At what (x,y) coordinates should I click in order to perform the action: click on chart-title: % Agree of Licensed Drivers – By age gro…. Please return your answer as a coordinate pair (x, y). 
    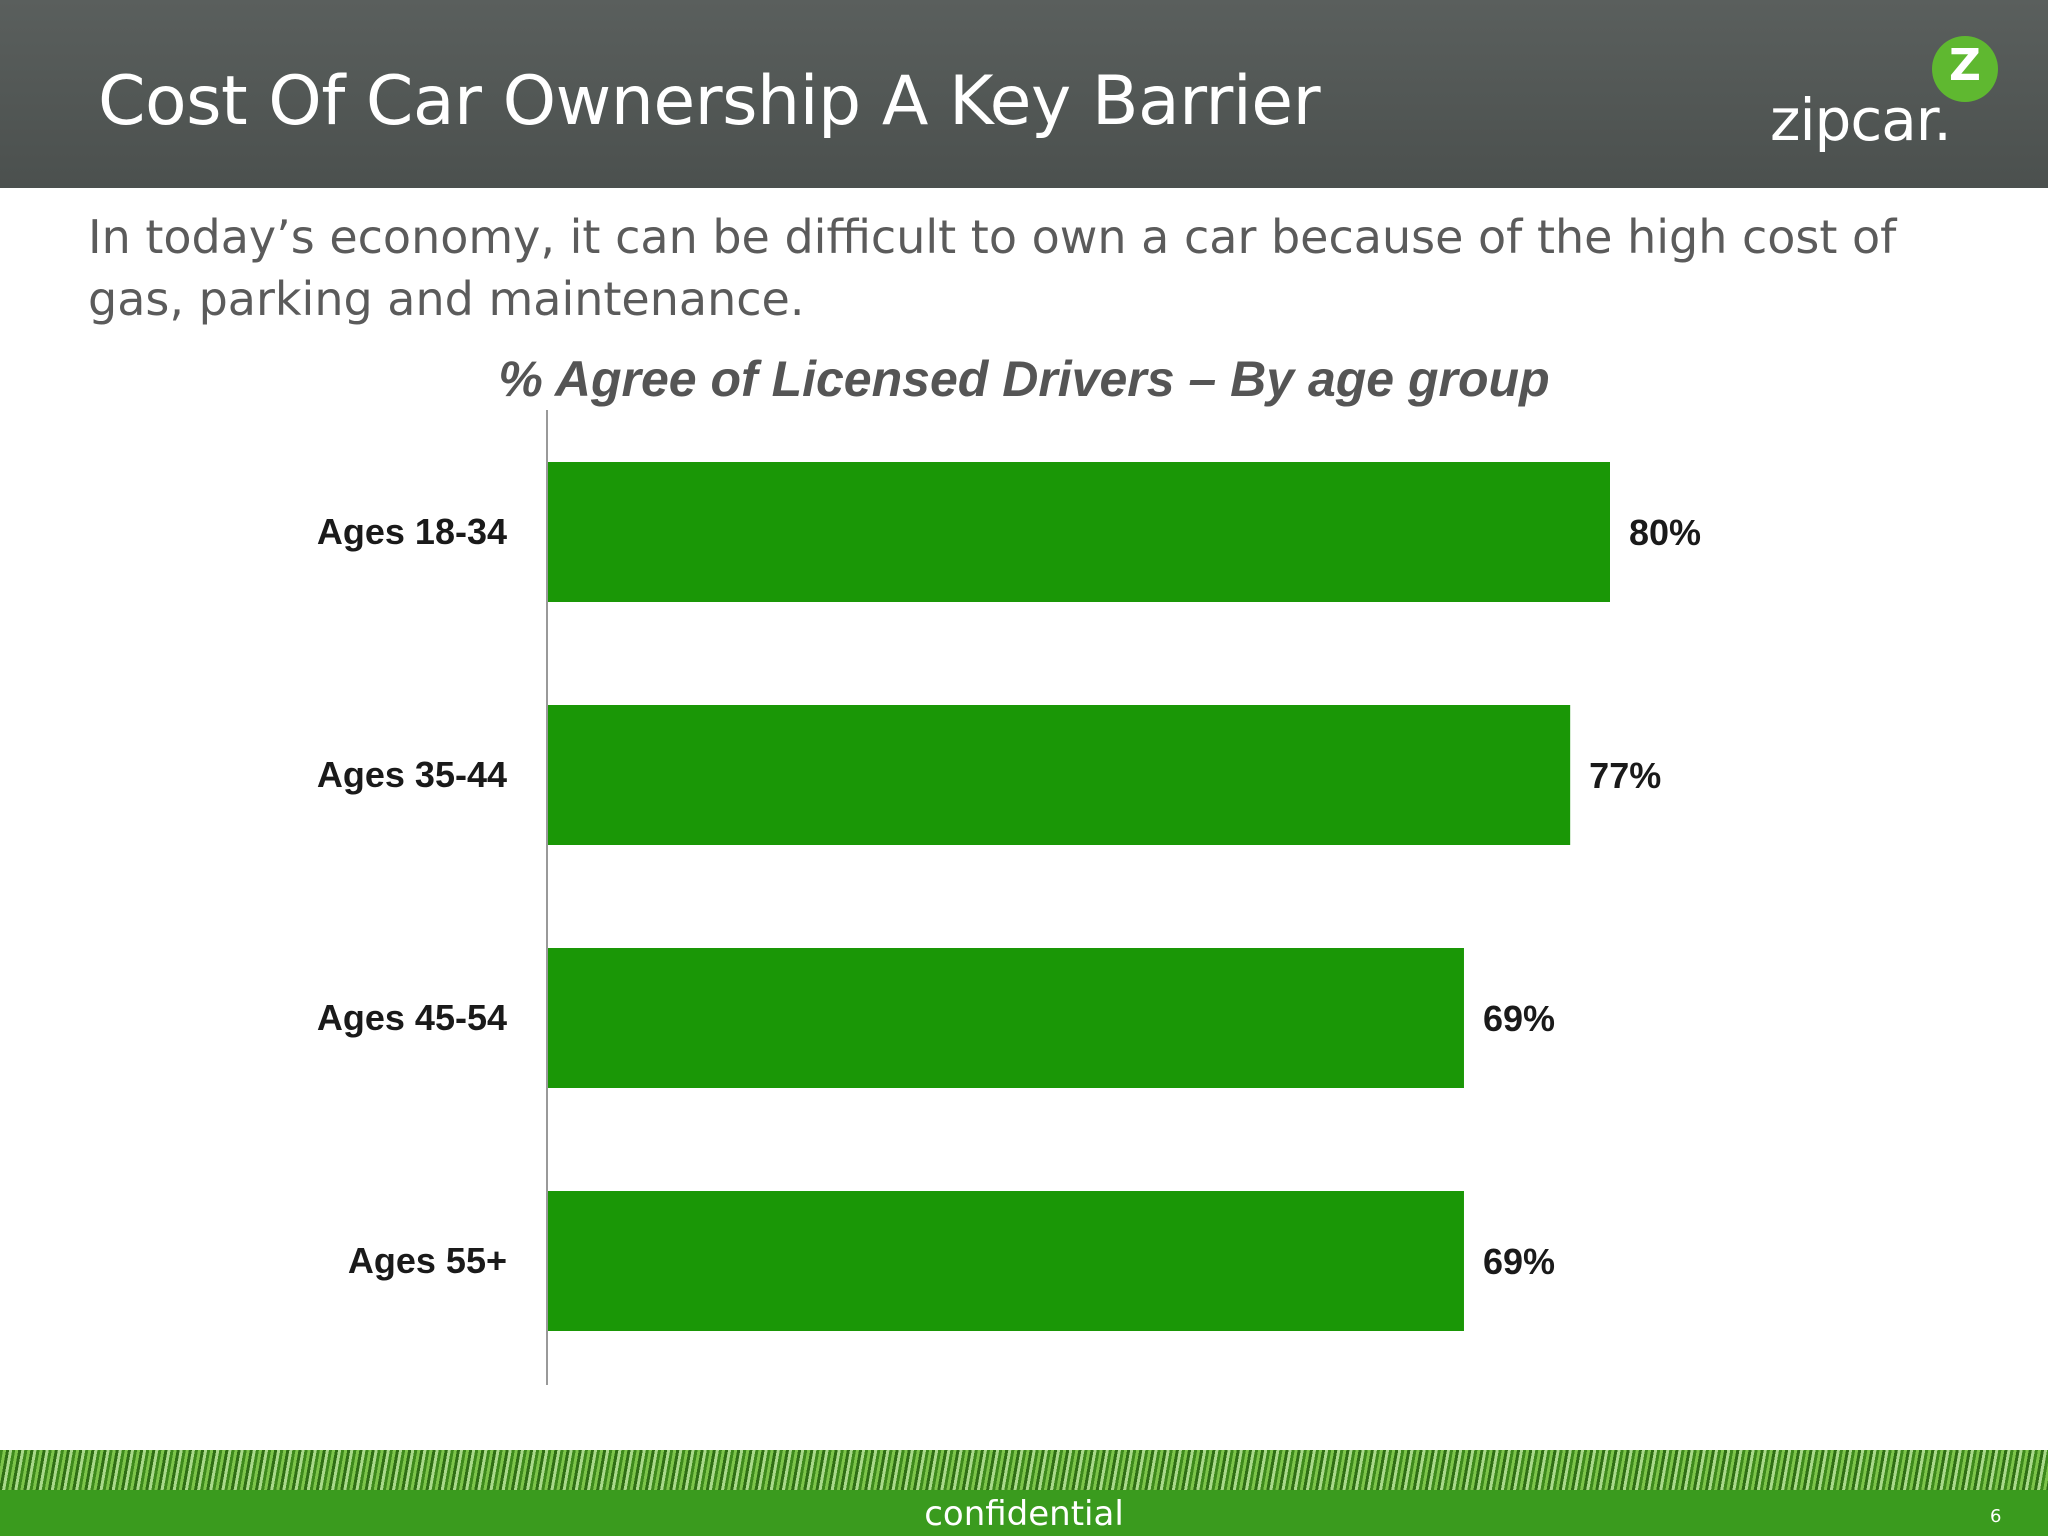
    Looking at the image, I should click on (1024, 379).